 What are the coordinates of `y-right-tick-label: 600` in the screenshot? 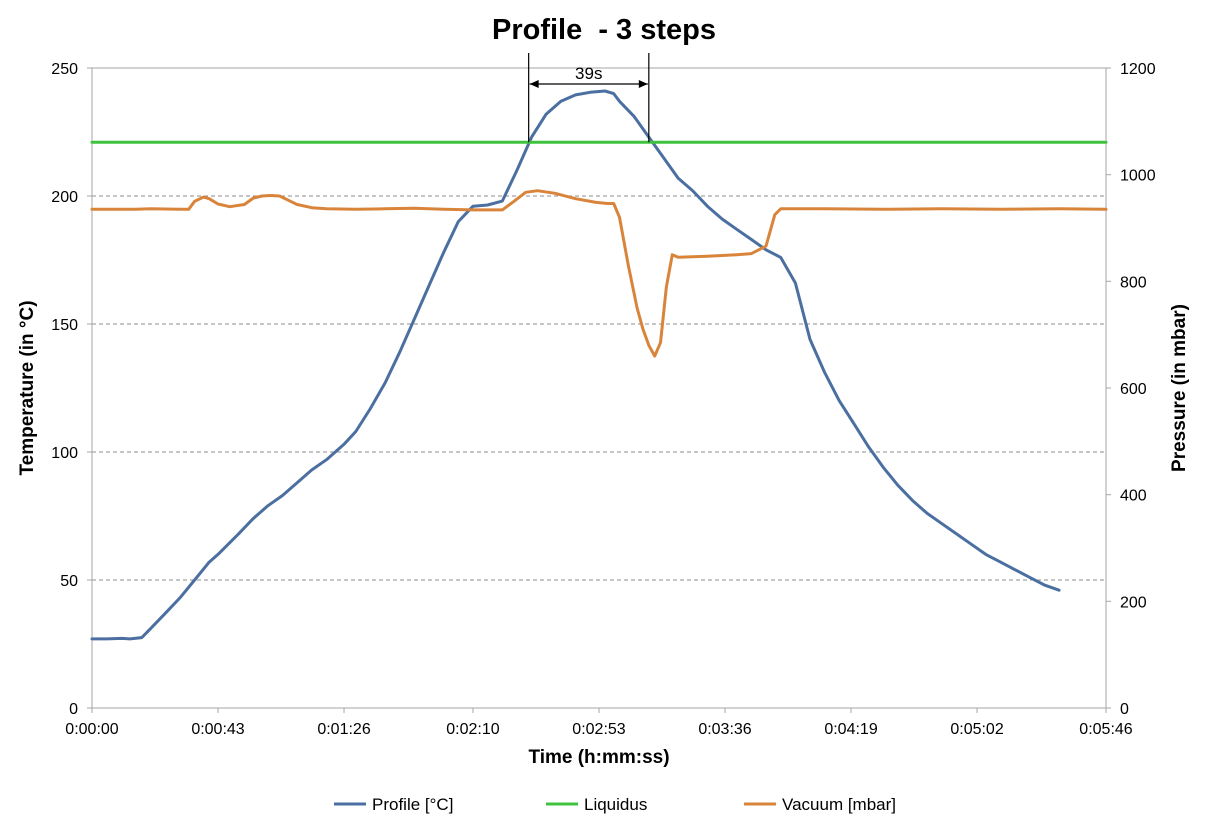 It's located at (1133, 389).